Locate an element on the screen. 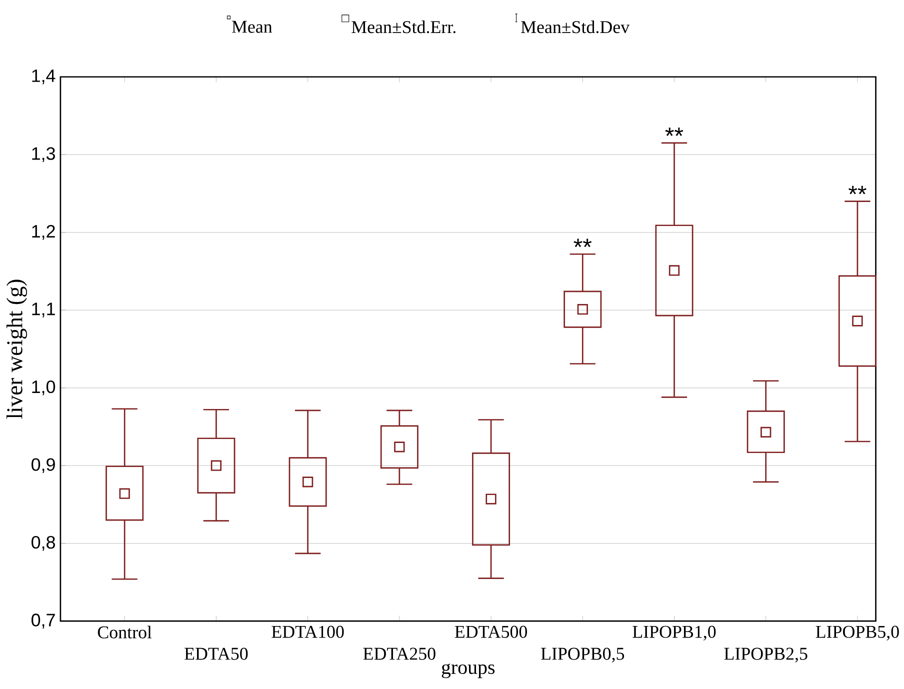  x-axis-title: groups is located at coordinates (468, 671).